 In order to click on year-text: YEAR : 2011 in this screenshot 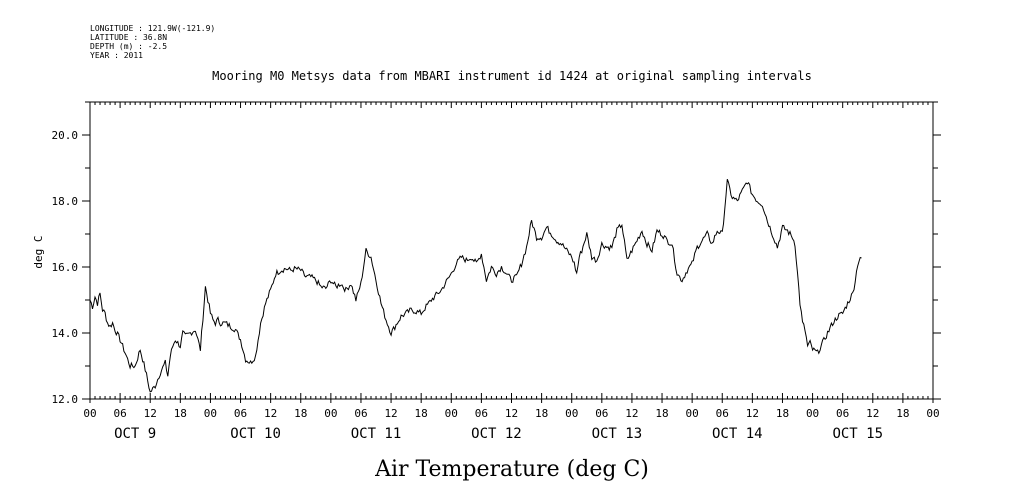, I will do `click(116, 55)`.